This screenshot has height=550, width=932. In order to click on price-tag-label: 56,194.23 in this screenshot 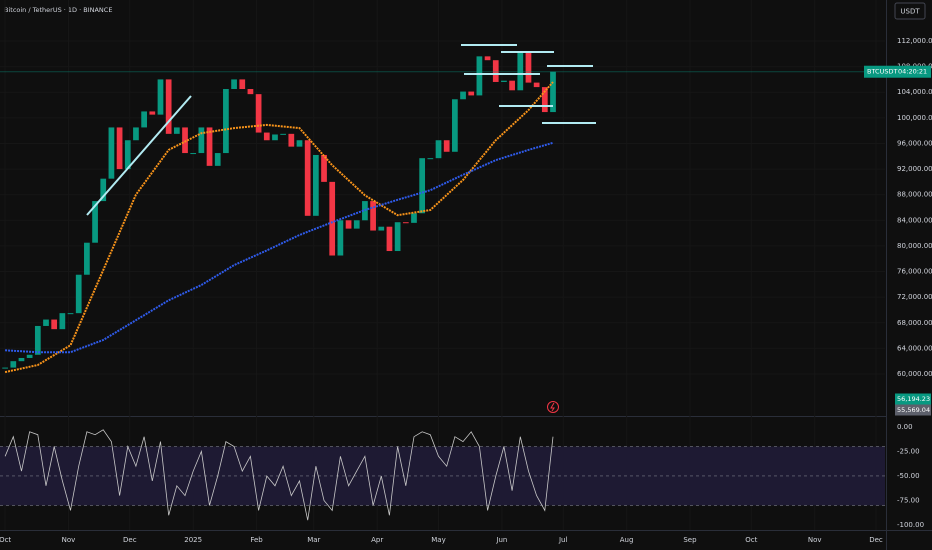, I will do `click(913, 399)`.